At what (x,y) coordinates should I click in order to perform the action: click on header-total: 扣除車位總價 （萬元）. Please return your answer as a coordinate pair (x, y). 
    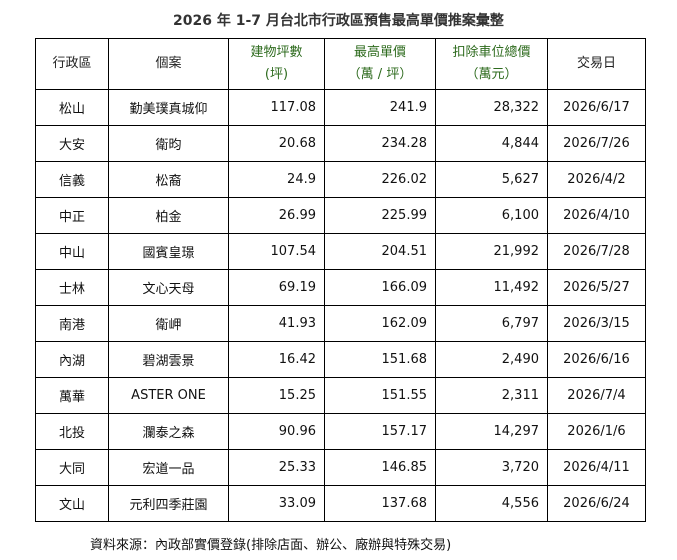
    Looking at the image, I should click on (491, 64).